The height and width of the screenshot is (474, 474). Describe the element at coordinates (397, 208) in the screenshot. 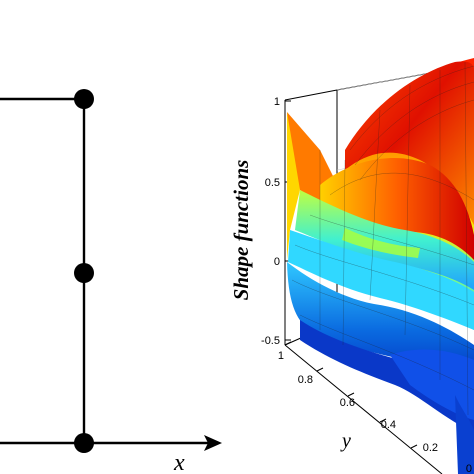

I see `surface-mid-ridge` at that location.